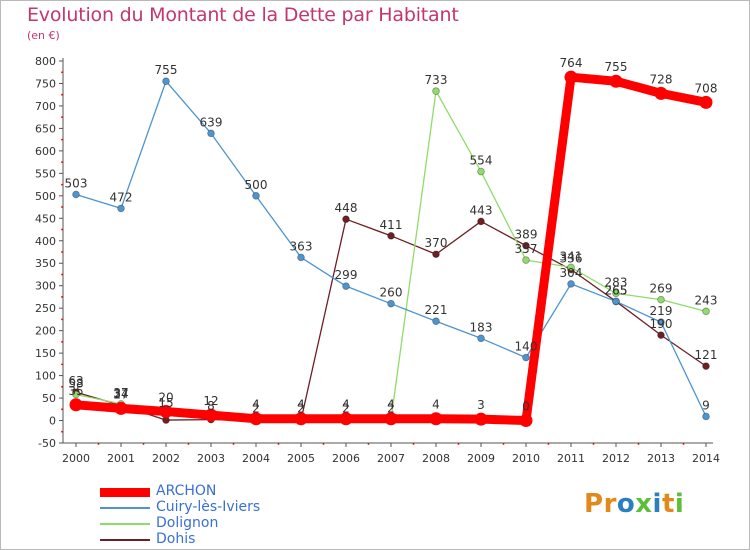 The width and height of the screenshot is (750, 550). What do you see at coordinates (45, 83) in the screenshot?
I see `y-tick-label: 750` at bounding box center [45, 83].